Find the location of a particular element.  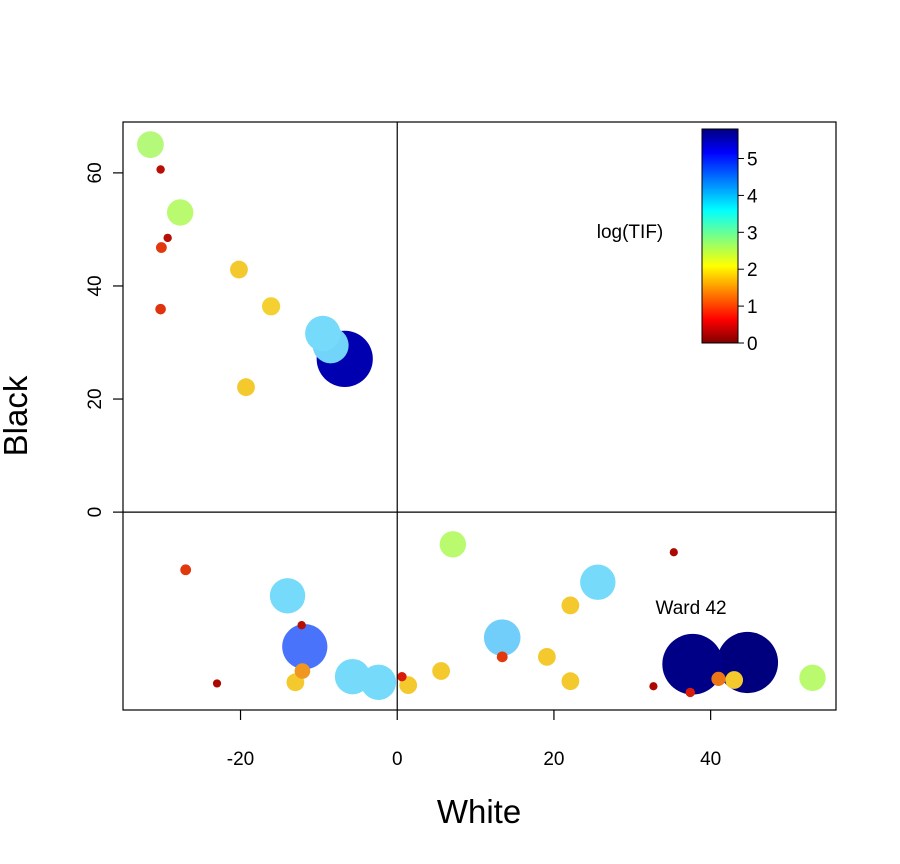

colorbar-tick-label: 3 is located at coordinates (752, 233).